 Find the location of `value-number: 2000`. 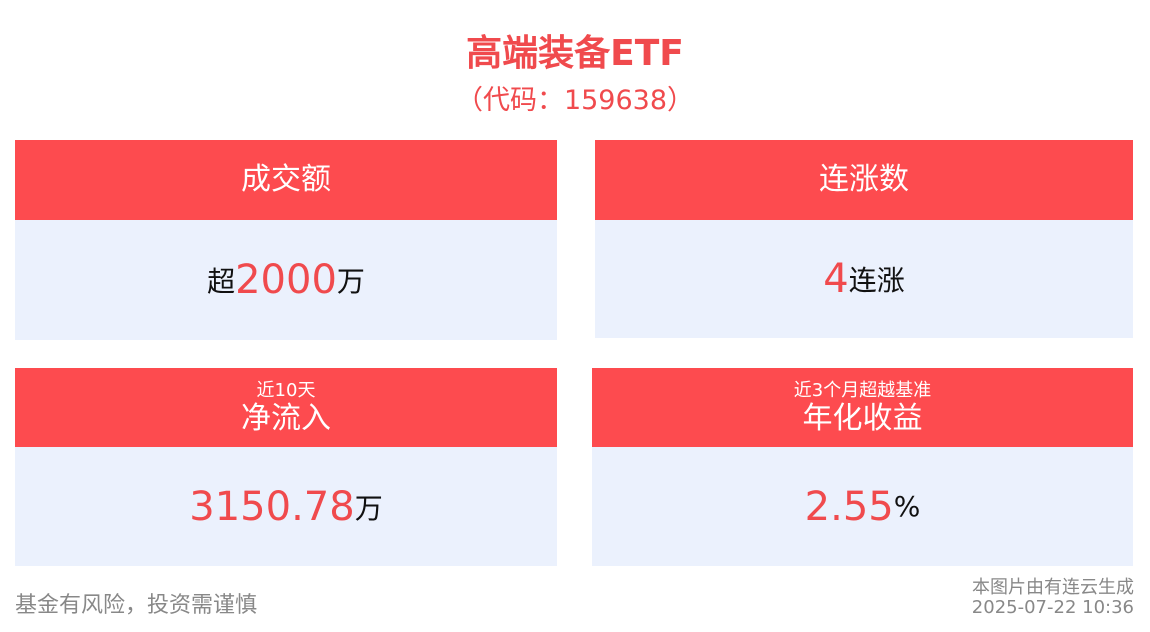

value-number: 2000 is located at coordinates (286, 280).